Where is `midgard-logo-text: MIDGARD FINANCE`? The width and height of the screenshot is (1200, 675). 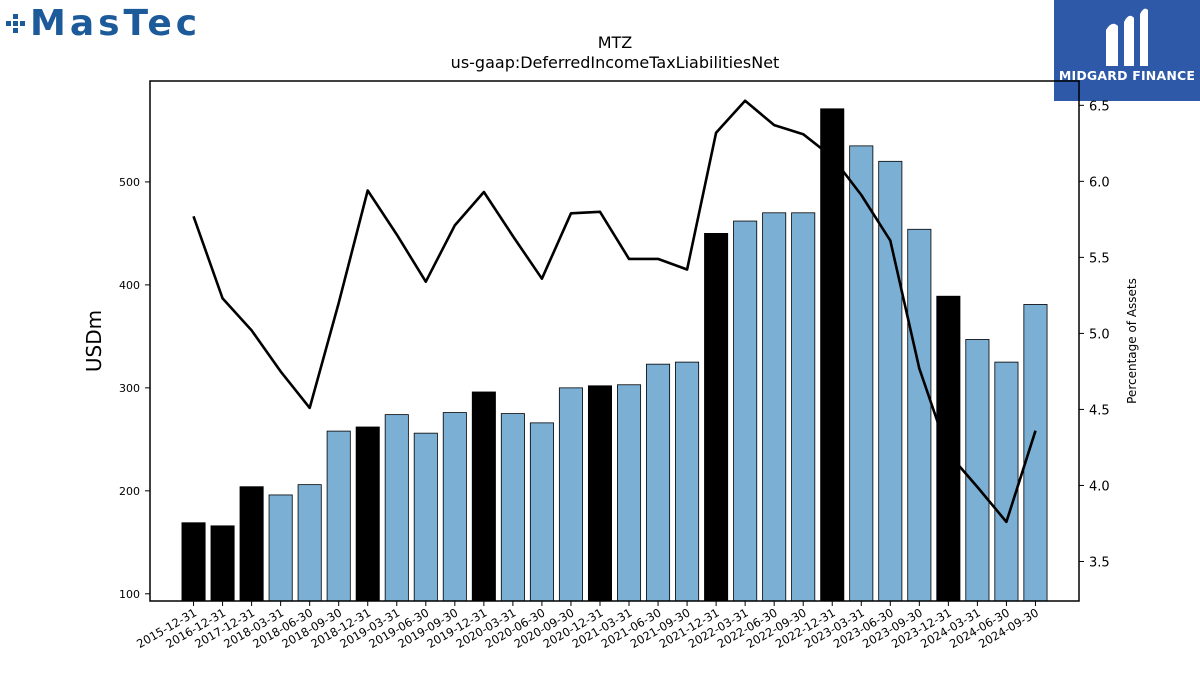 midgard-logo-text: MIDGARD FINANCE is located at coordinates (1127, 75).